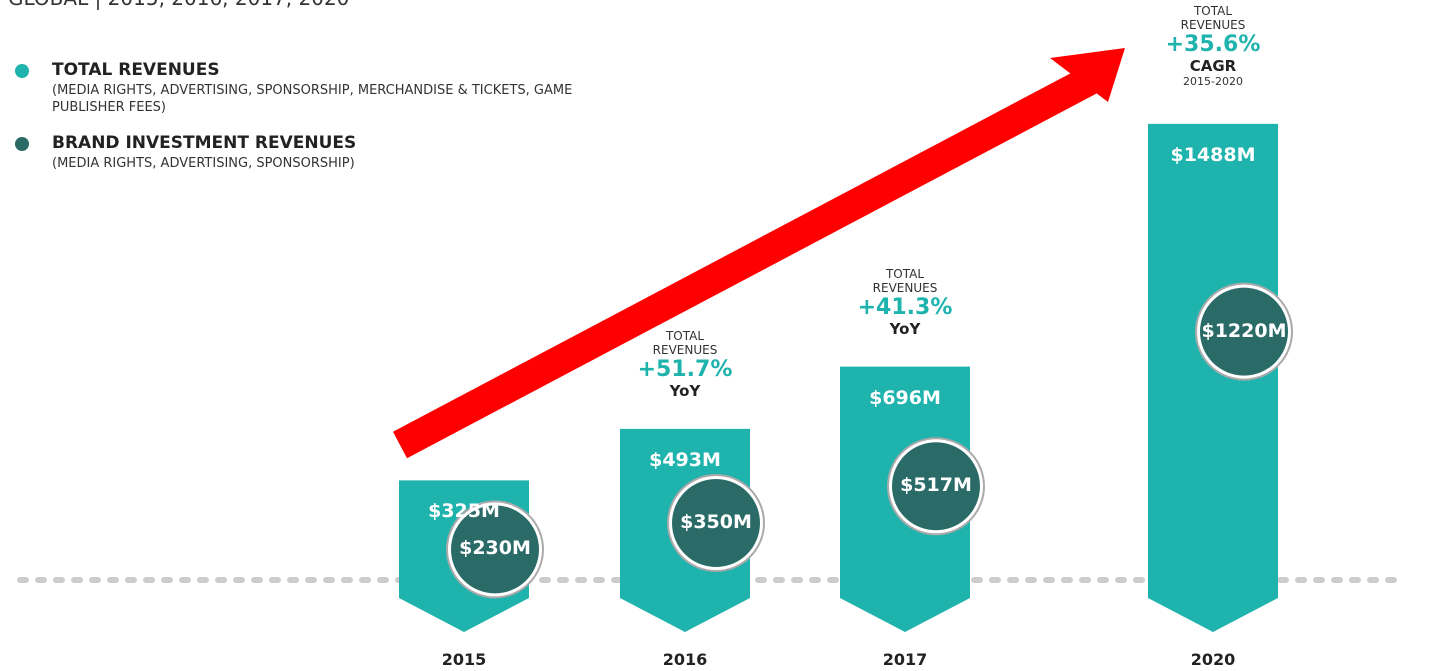  I want to click on bar, so click(1213, 377).